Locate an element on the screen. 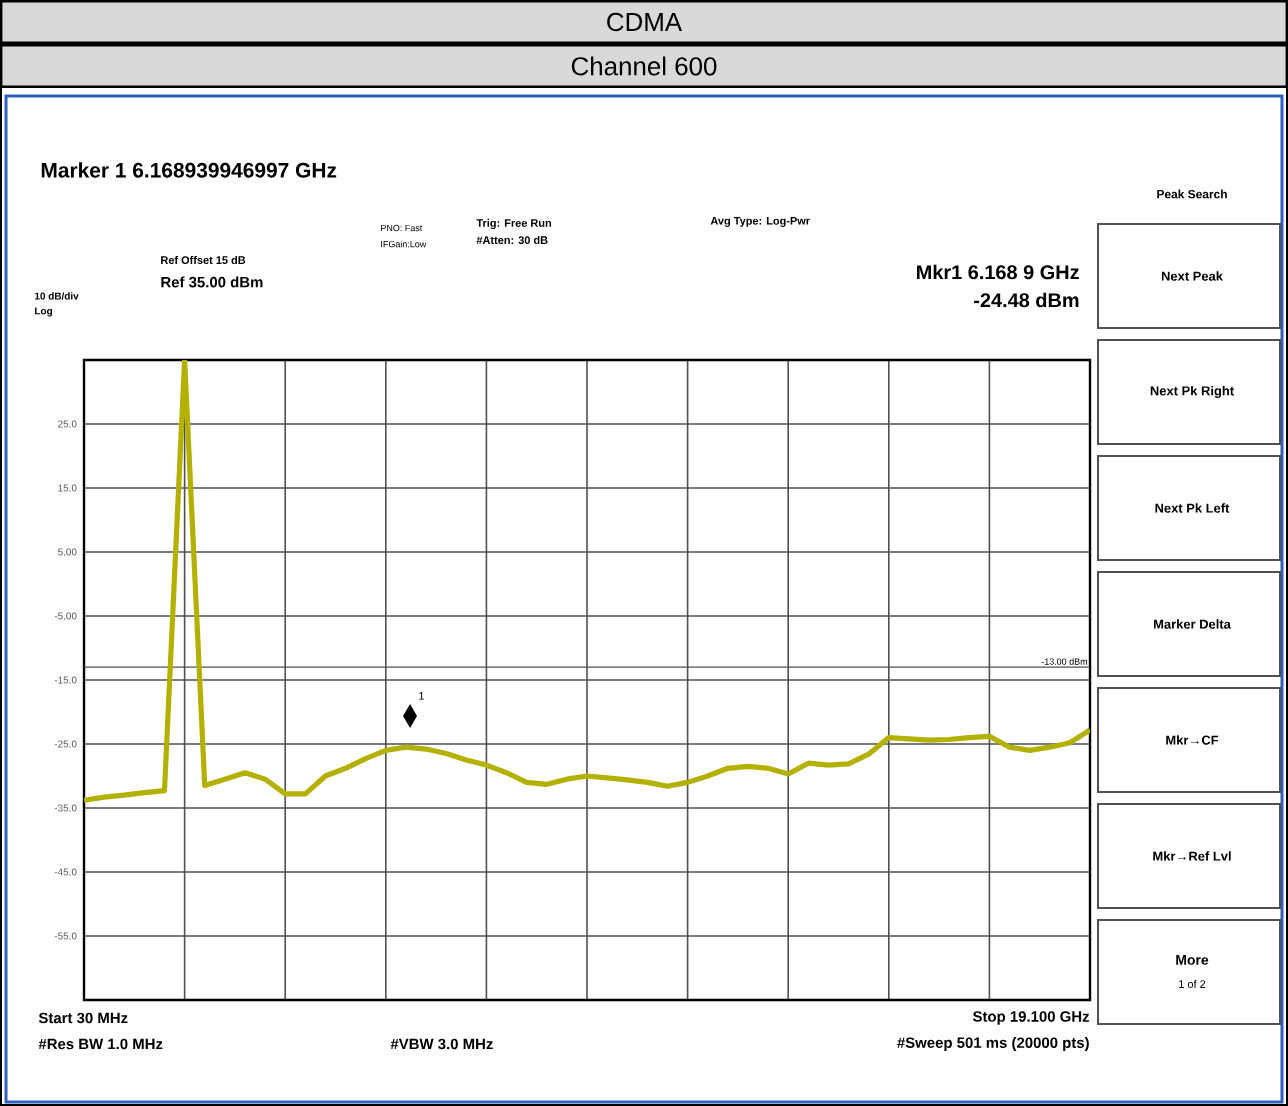 The width and height of the screenshot is (1288, 1106). text: Mkr1 6.168 9 GHz is located at coordinates (998, 272).